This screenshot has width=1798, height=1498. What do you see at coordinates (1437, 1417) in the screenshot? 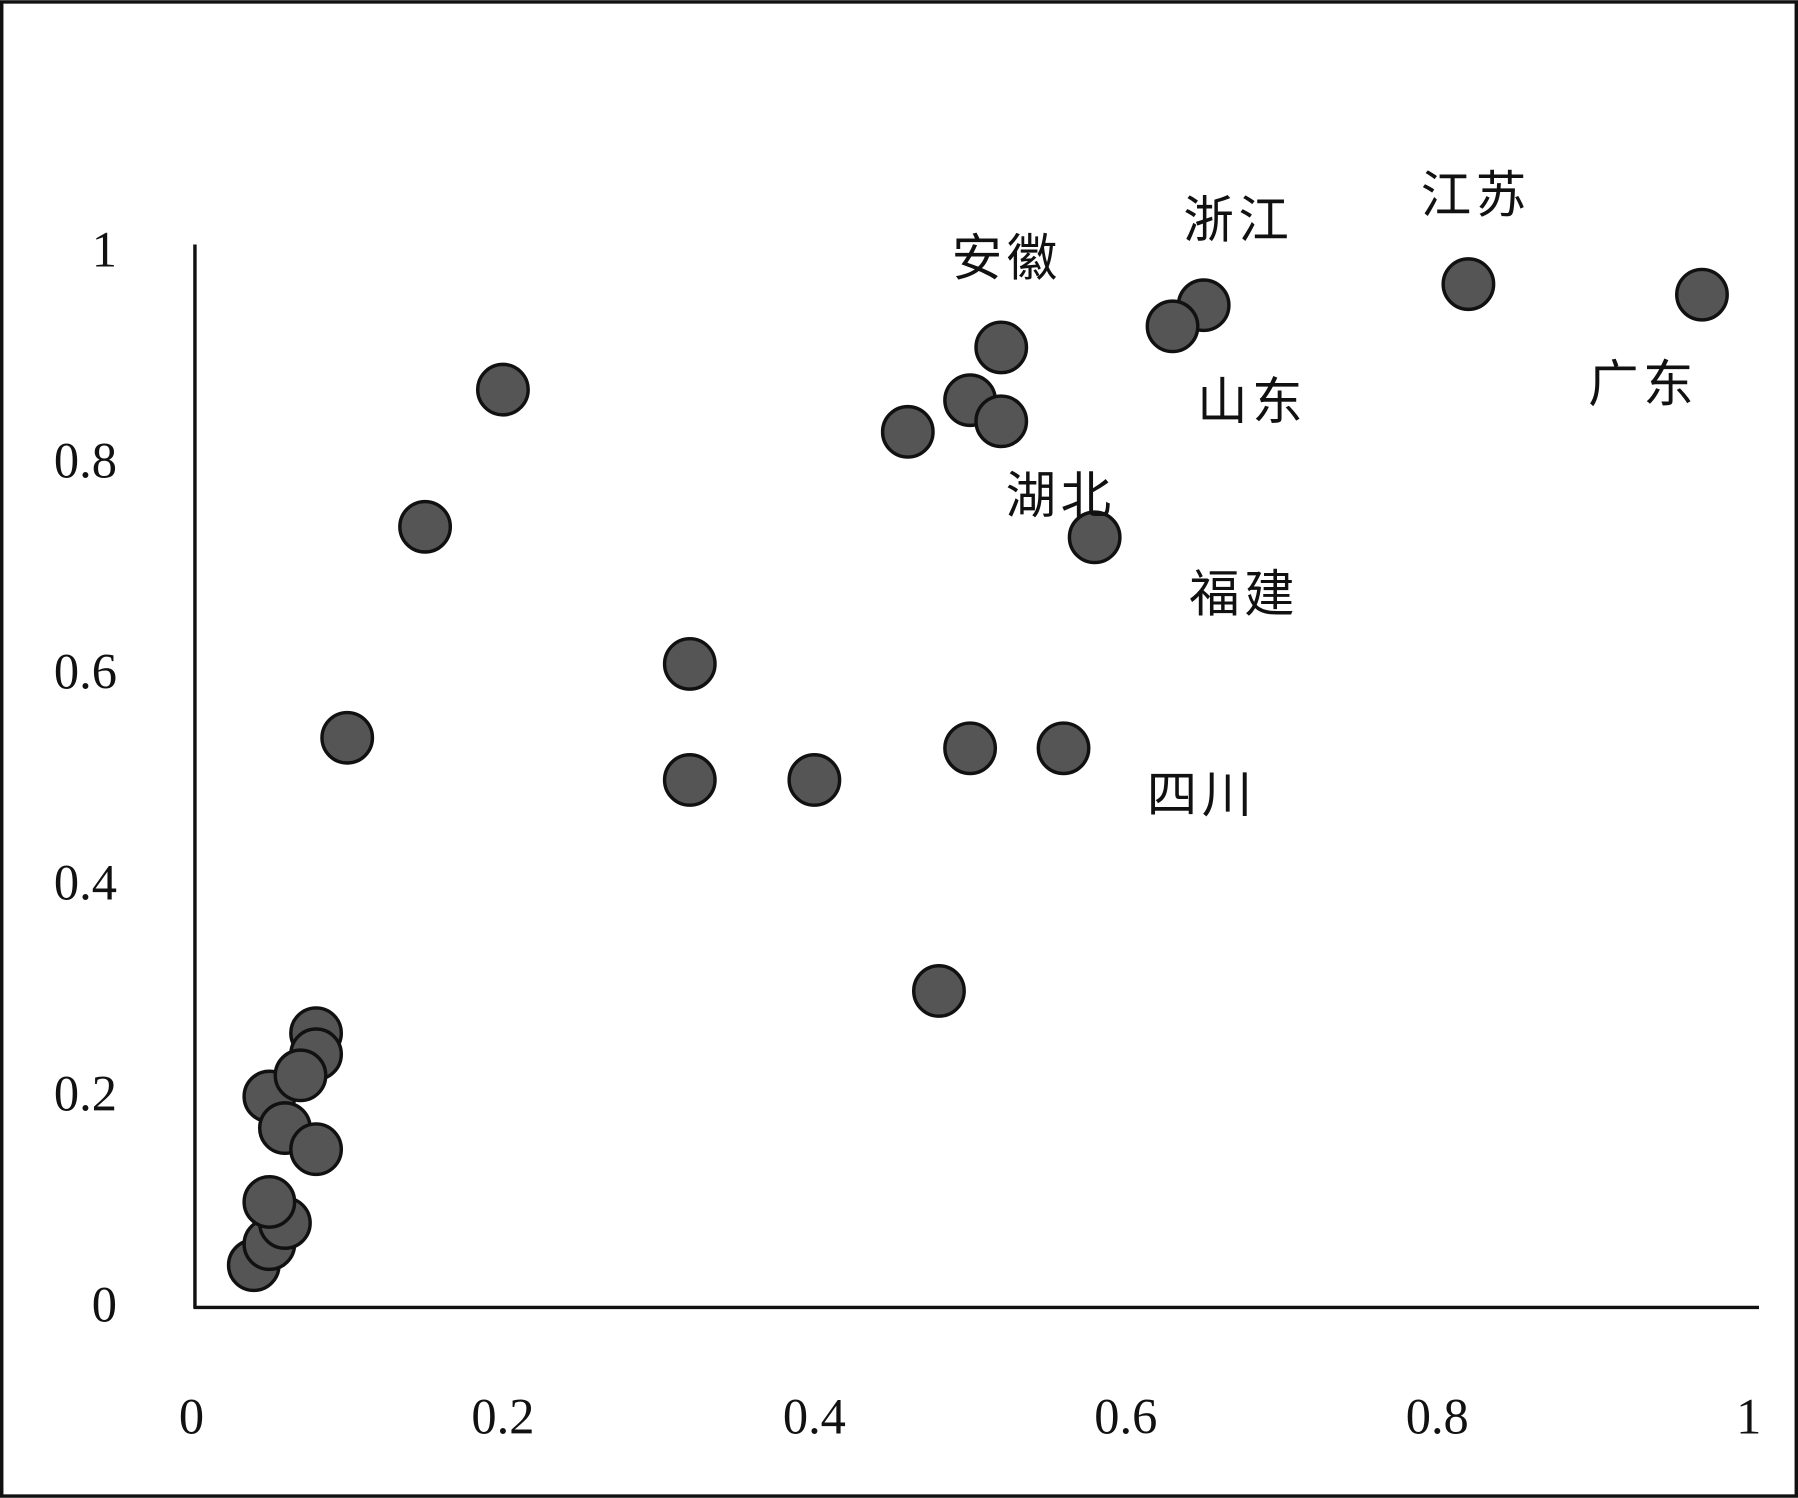
I see `x-tick-label: 0.8` at bounding box center [1437, 1417].